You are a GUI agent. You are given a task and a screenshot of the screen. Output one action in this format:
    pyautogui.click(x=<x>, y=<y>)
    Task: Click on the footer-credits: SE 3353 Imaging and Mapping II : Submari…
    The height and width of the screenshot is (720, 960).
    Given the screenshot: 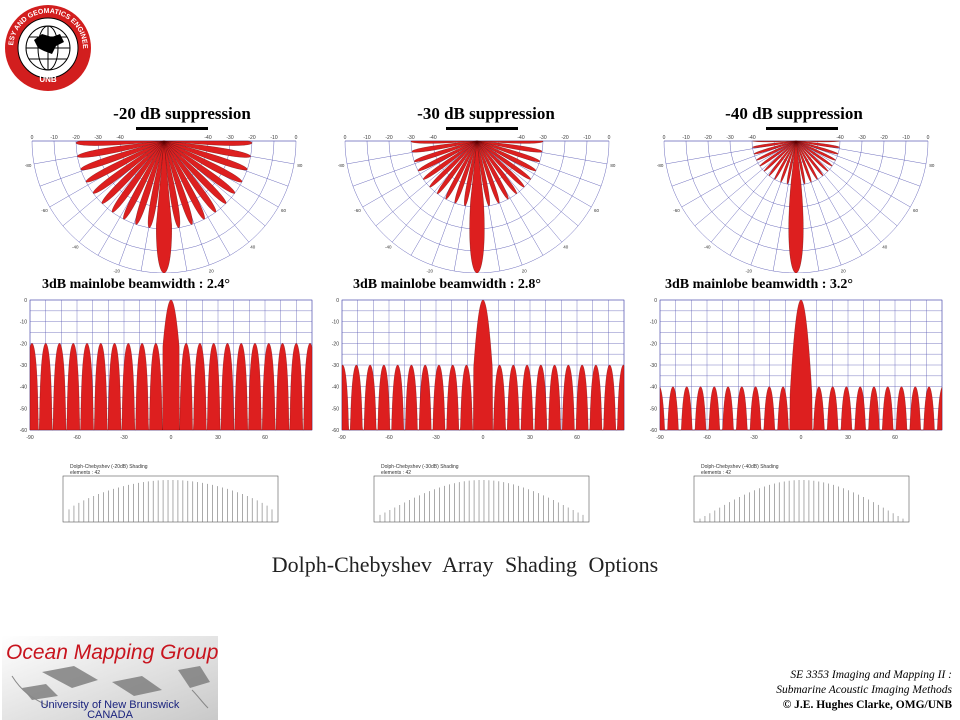 What is the action you would take?
    pyautogui.click(x=864, y=690)
    